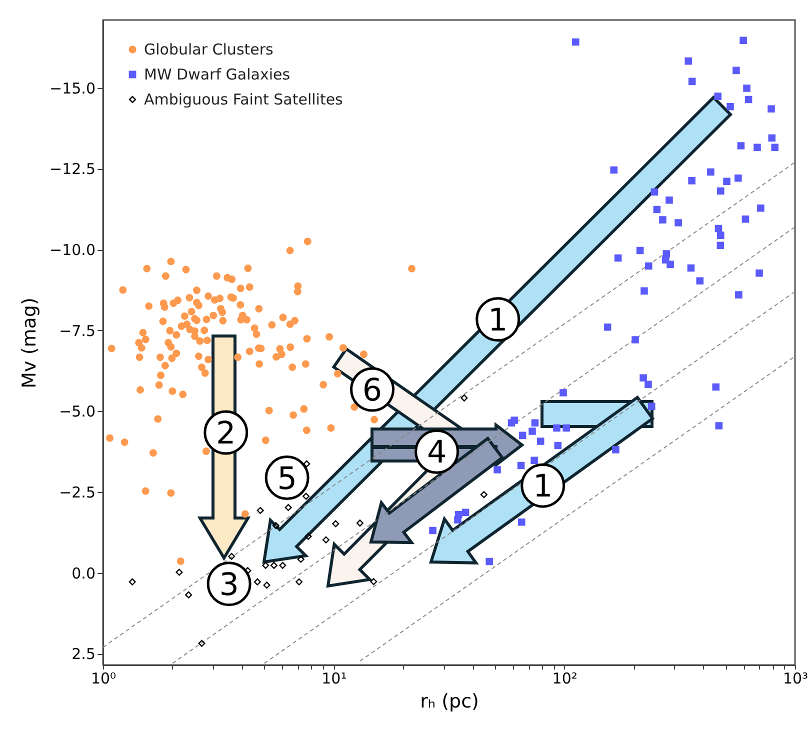 This screenshot has height=736, width=809. I want to click on y-tick-label: 0.0, so click(84, 573).